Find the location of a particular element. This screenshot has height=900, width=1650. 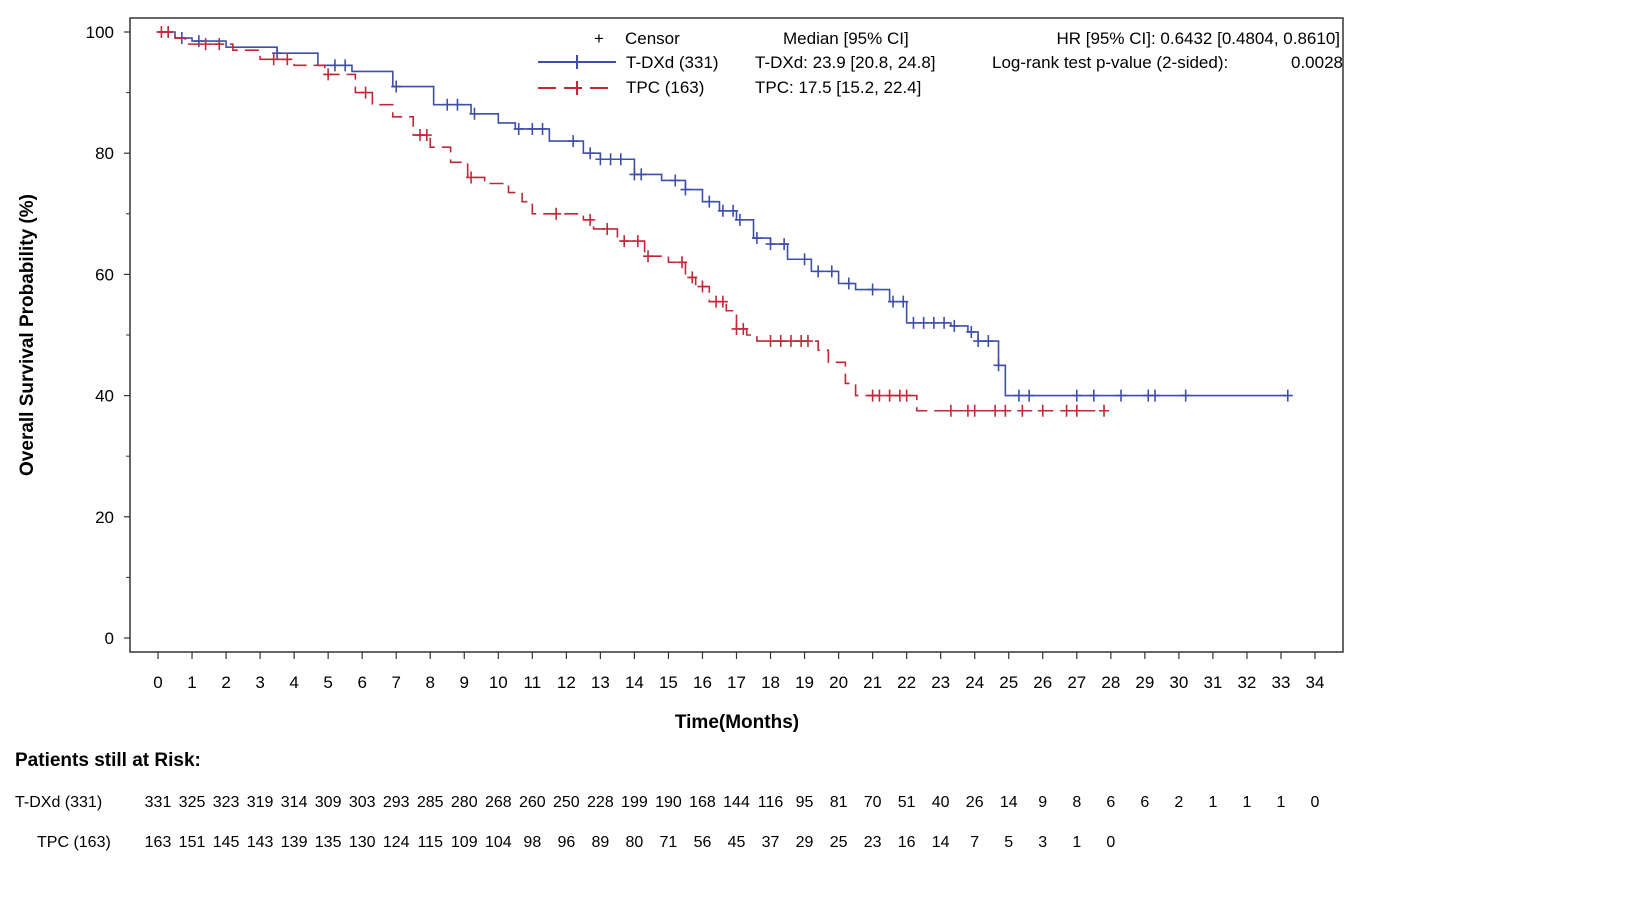

at-risk-value: 323 is located at coordinates (226, 802).